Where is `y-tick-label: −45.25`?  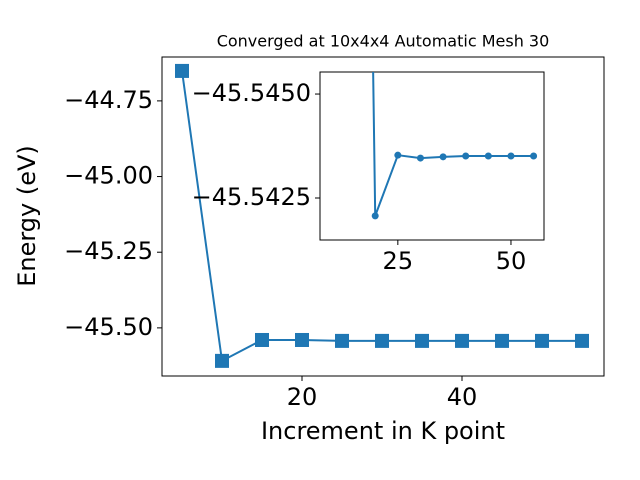 y-tick-label: −45.25 is located at coordinates (108, 251).